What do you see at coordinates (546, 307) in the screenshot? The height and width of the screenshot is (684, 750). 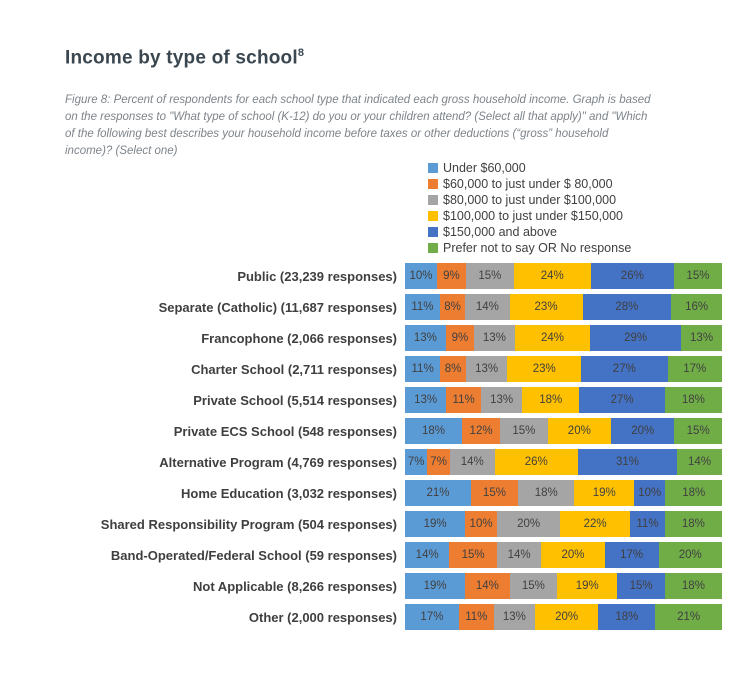 I see `segment-value-label: 23%` at bounding box center [546, 307].